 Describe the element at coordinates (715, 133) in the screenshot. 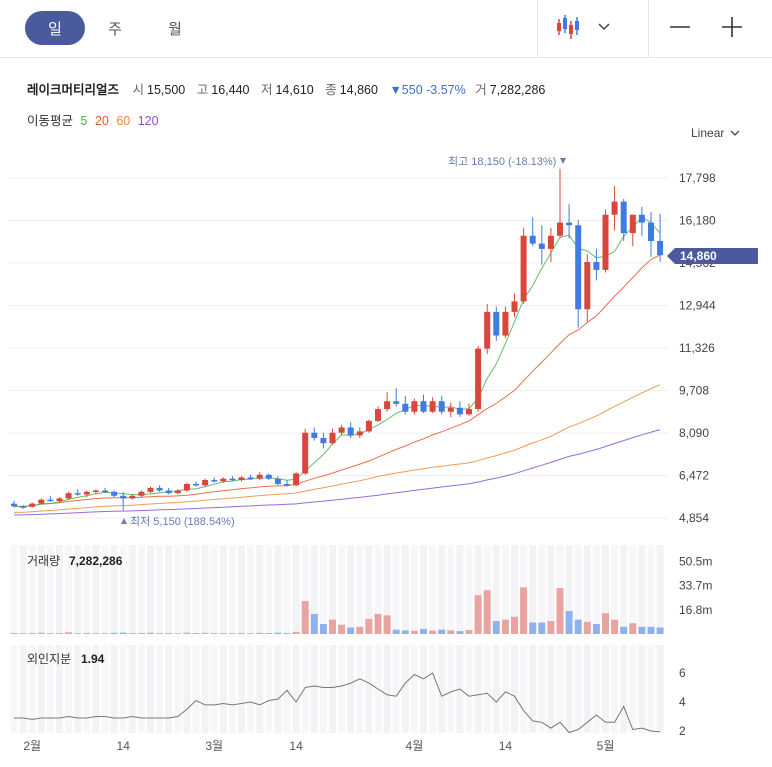

I see `scale-mode-dropdown: Linear` at that location.